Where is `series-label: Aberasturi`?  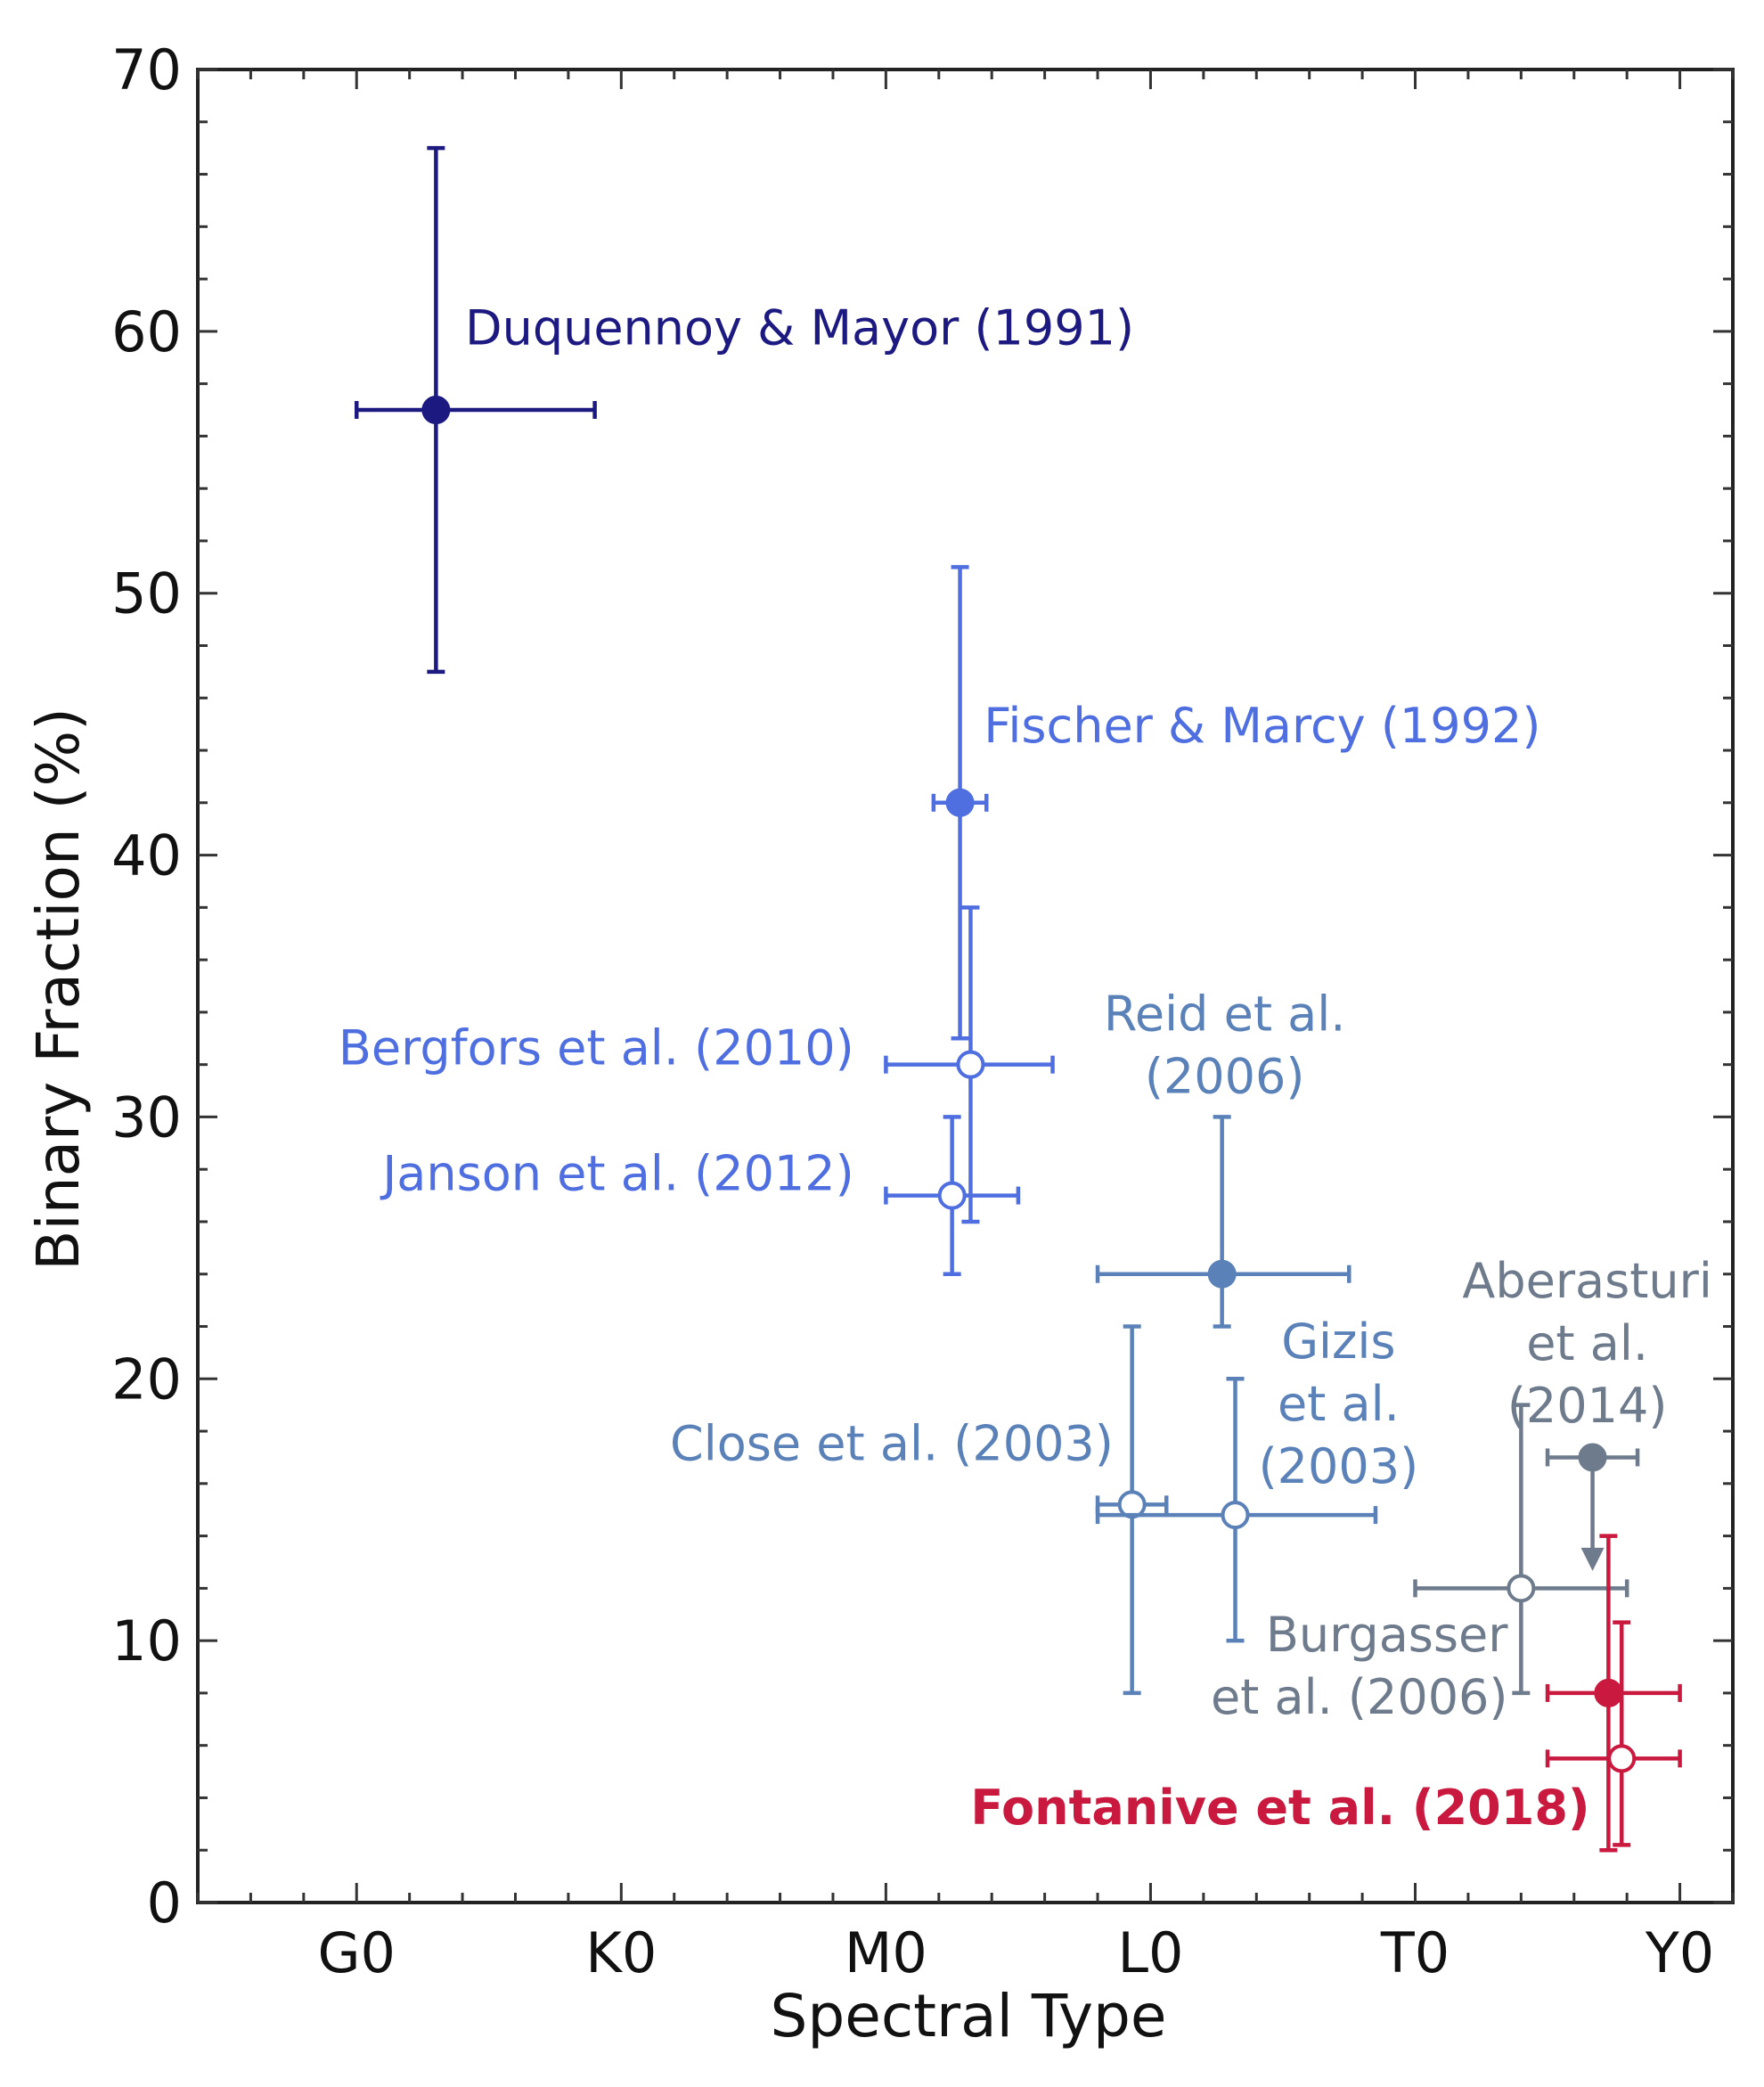
series-label: Aberasturi is located at coordinates (1586, 1281).